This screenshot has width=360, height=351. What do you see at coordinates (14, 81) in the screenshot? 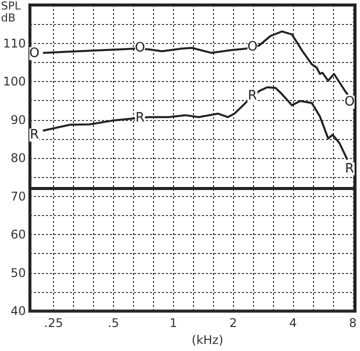
I see `y-tick-label: 100` at bounding box center [14, 81].